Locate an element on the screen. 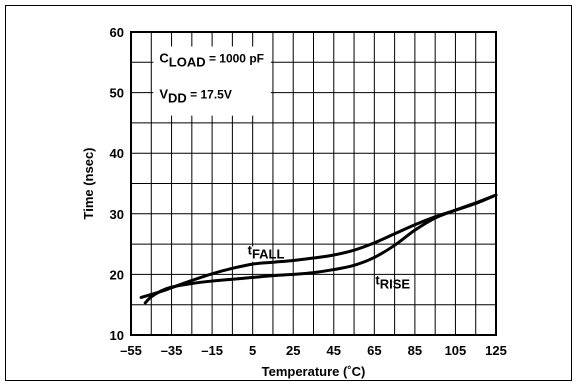 This screenshot has width=579, height=388. x-tick-label: 25 is located at coordinates (293, 350).